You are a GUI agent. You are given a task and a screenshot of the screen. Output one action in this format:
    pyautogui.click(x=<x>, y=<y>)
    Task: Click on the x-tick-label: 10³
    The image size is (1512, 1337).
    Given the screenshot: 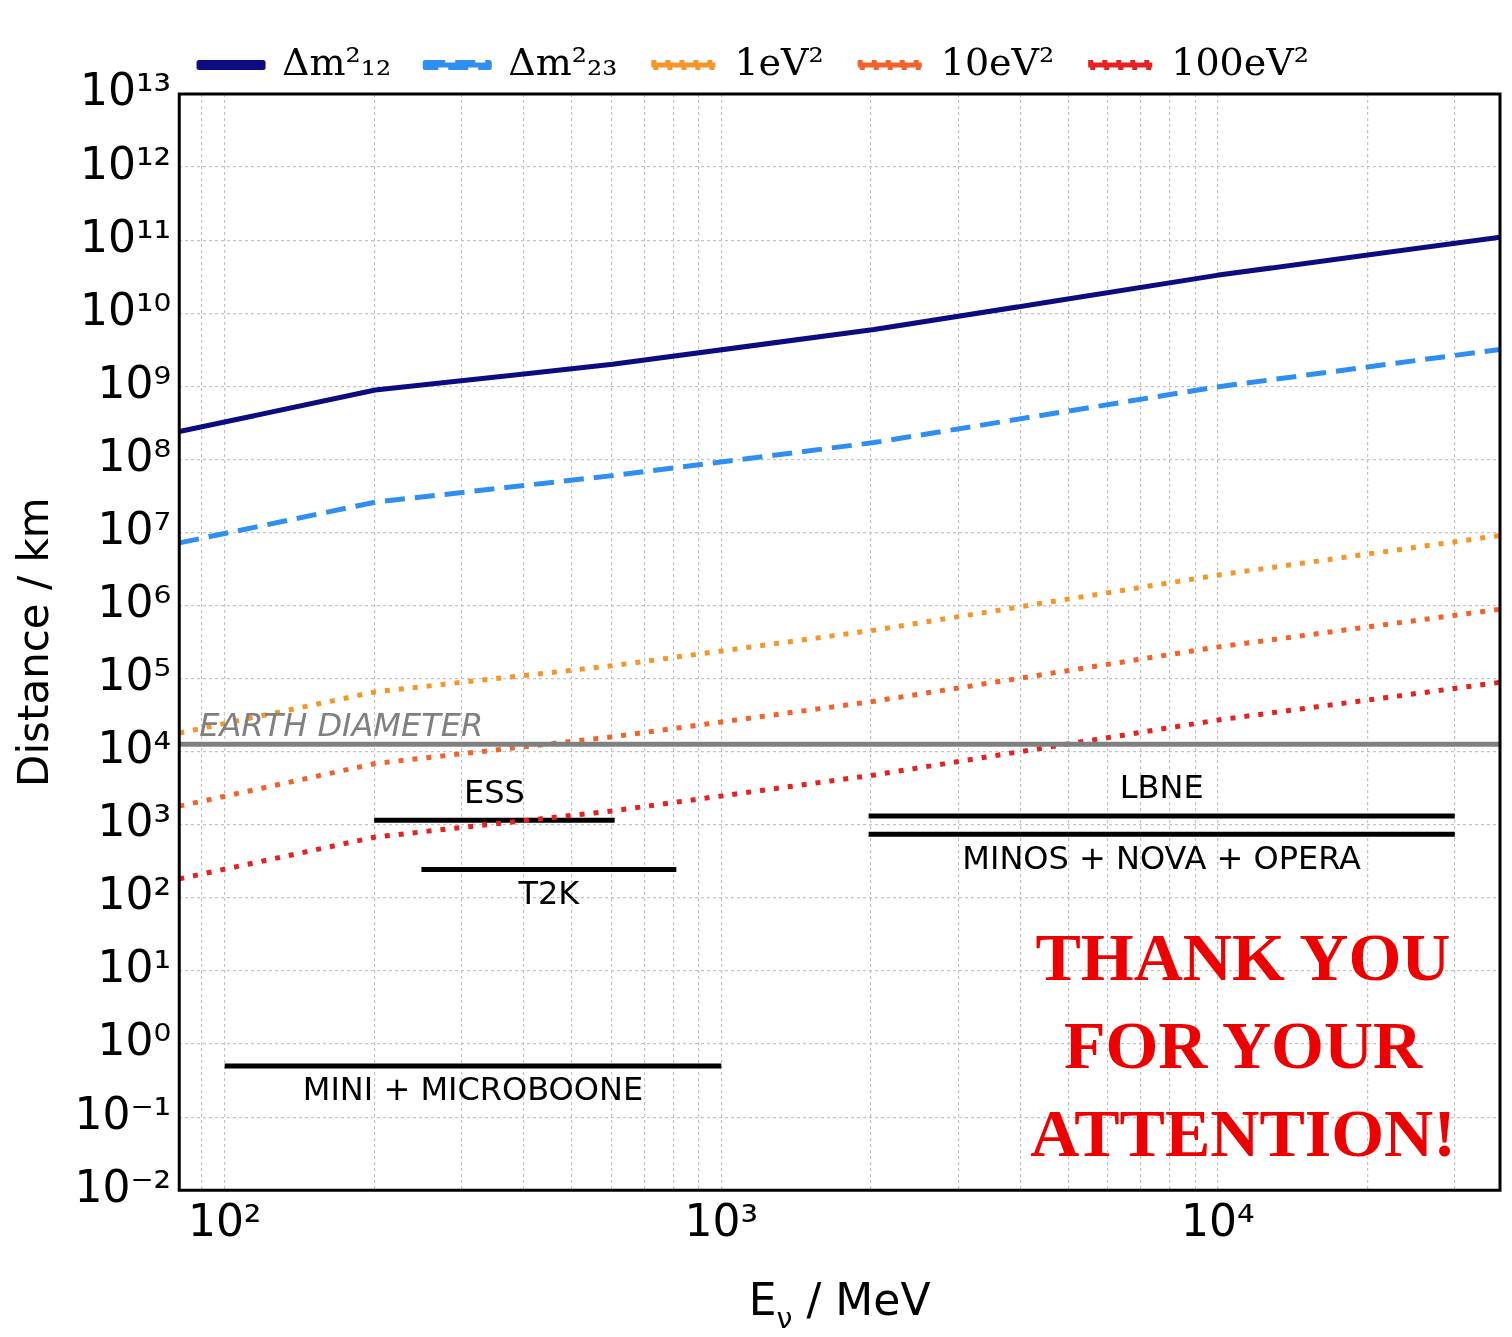 What is the action you would take?
    pyautogui.click(x=721, y=1221)
    